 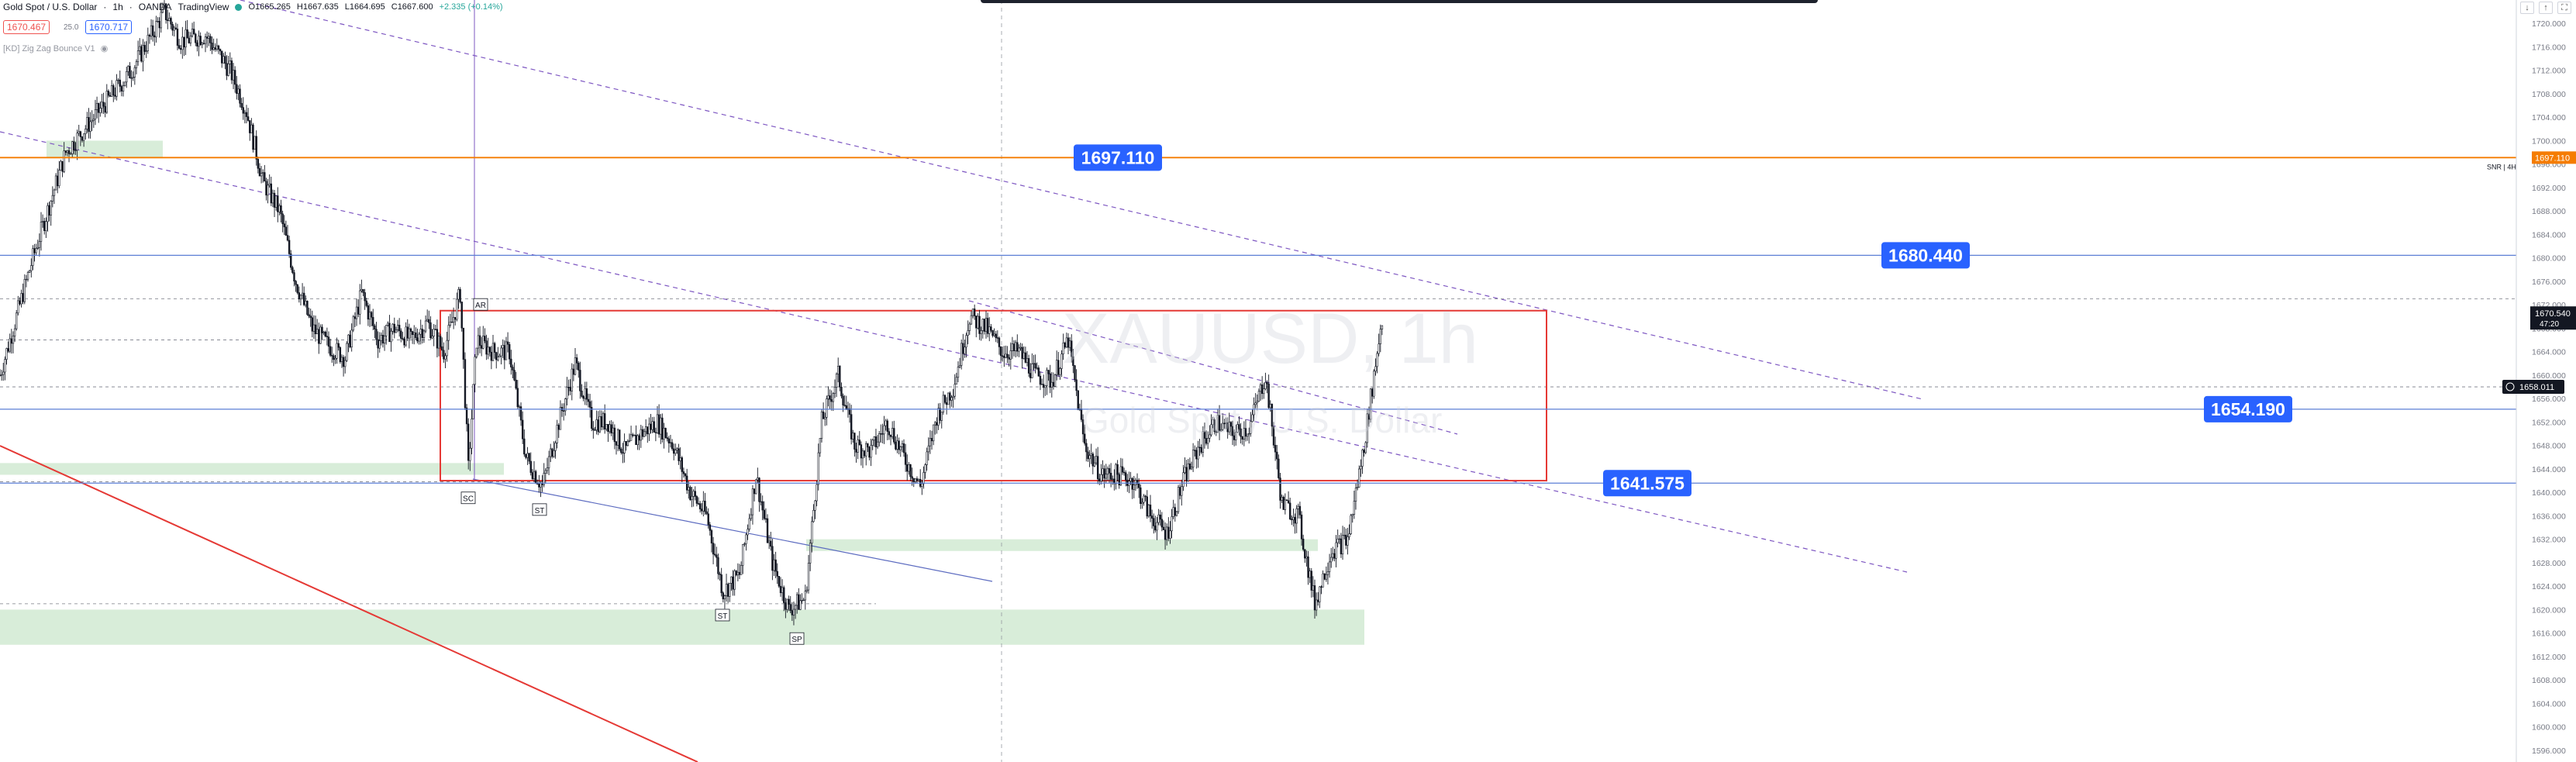 I want to click on ohlc-change: +2.335 (+0.14%), so click(x=471, y=7).